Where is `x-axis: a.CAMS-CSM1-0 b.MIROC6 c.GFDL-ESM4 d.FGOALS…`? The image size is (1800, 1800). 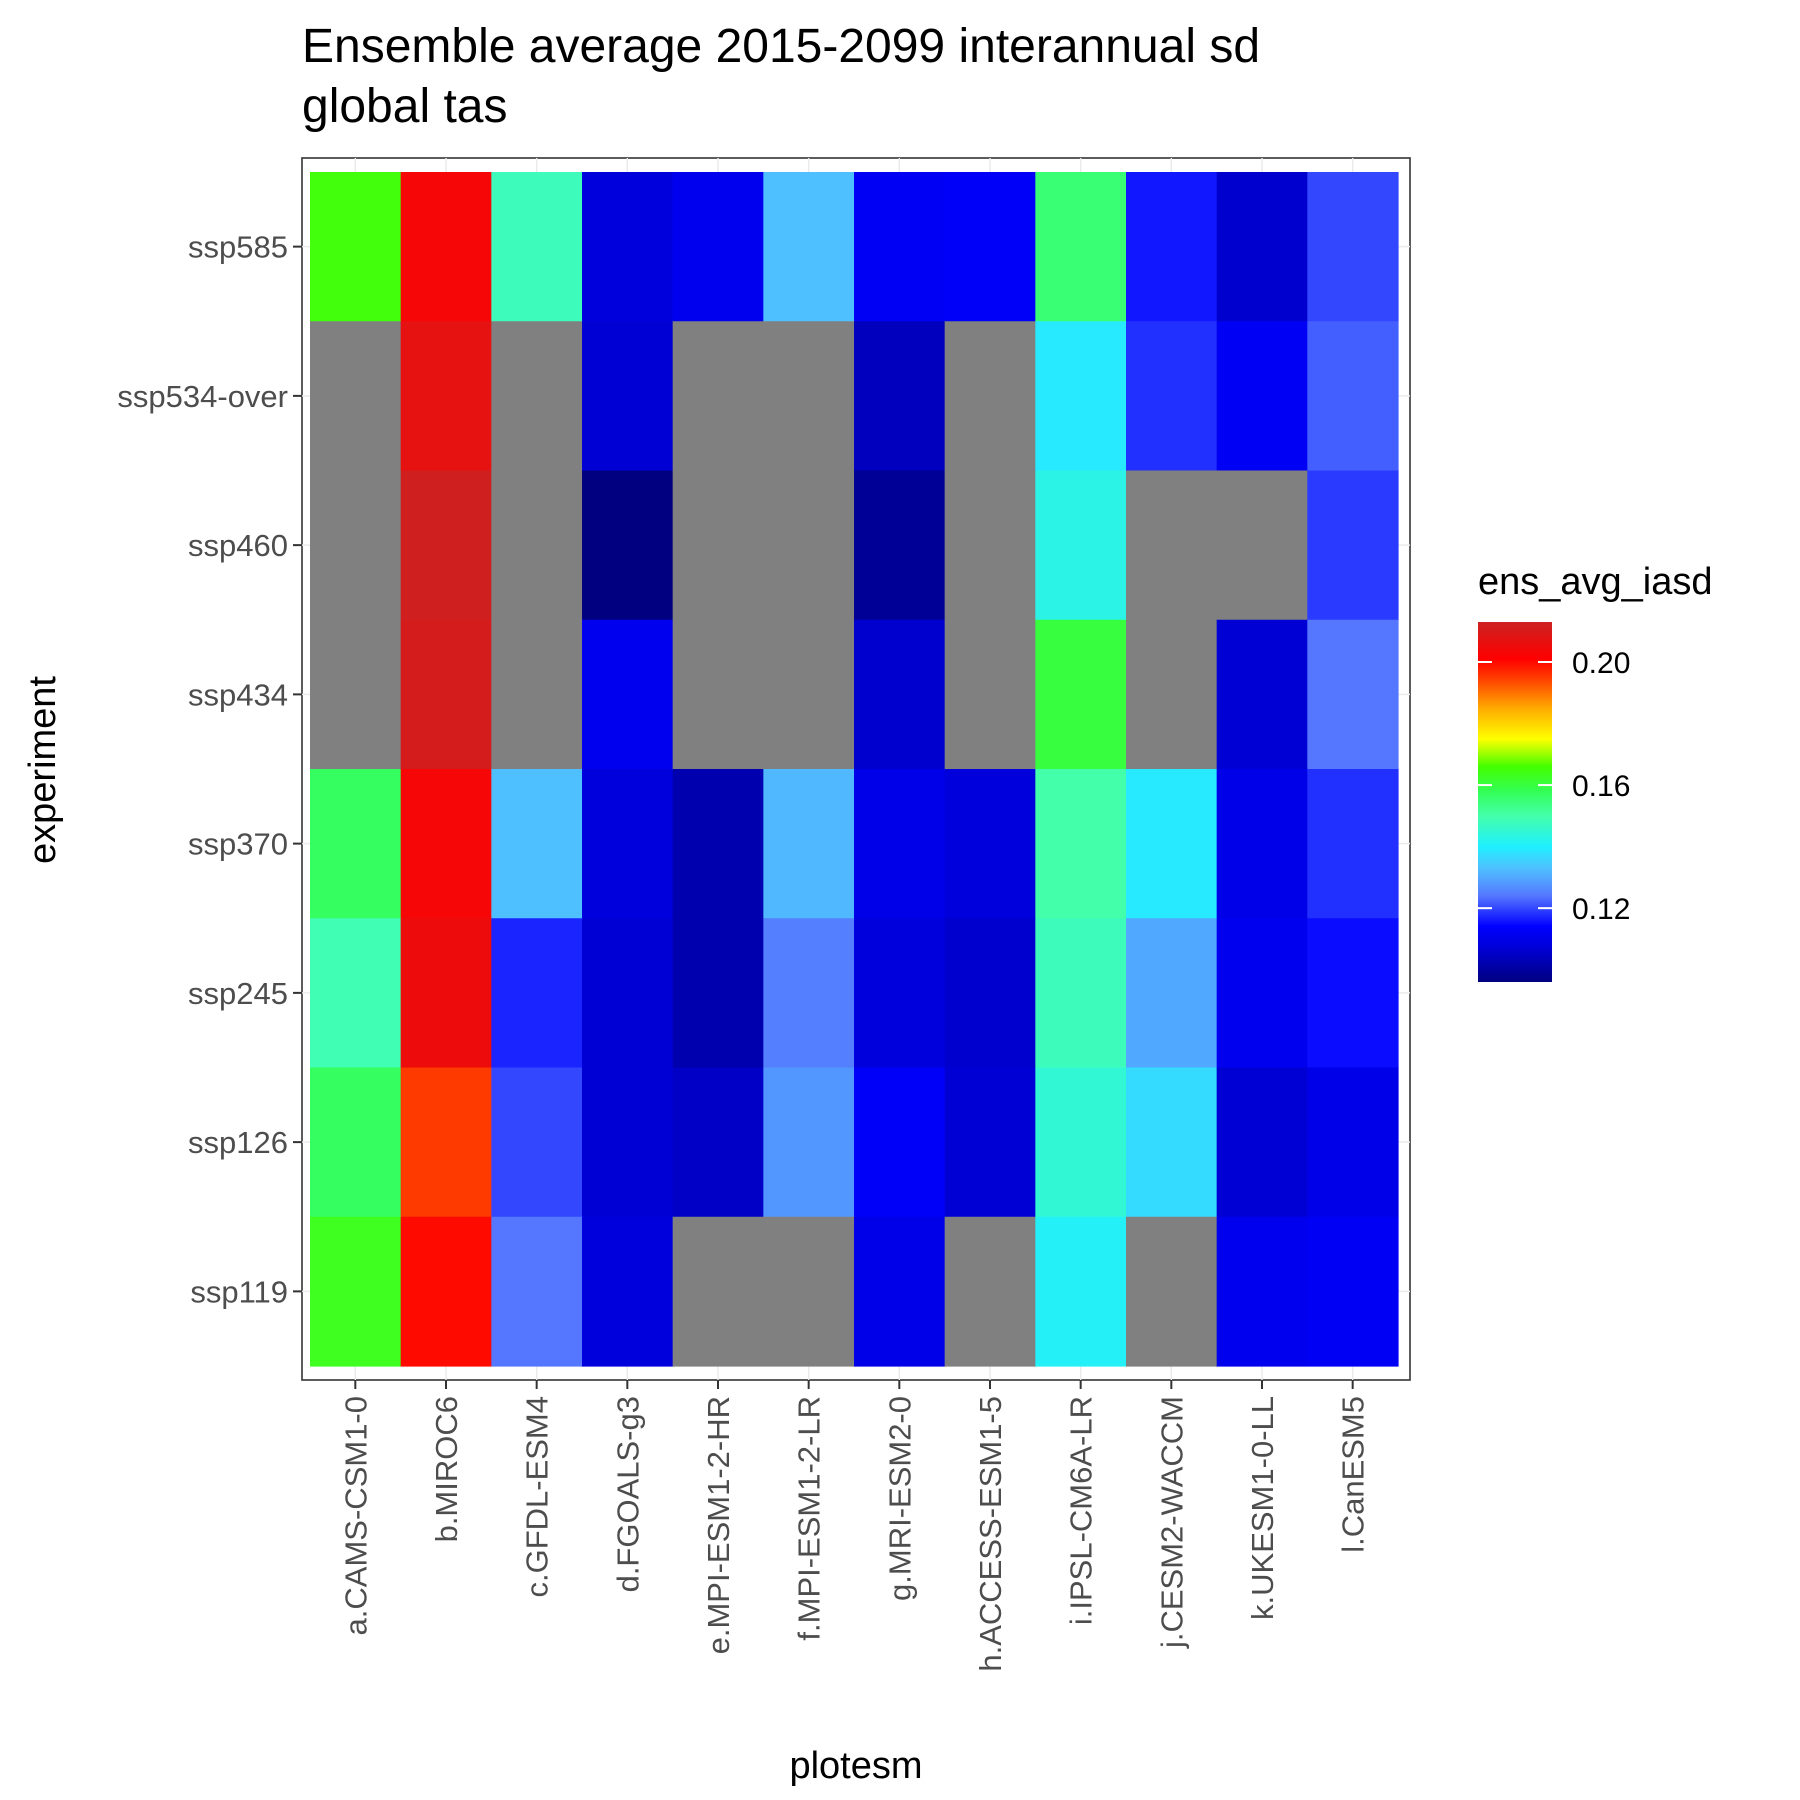
x-axis: a.CAMS-CSM1-0 b.MIROC6 c.GFDL-ESM4 d.FGOALS… is located at coordinates (854, 1526).